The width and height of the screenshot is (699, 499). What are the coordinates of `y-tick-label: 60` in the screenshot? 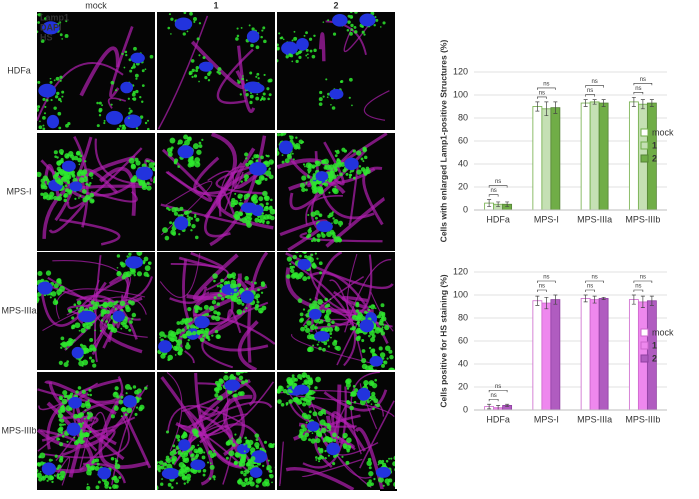 It's located at (463, 340).